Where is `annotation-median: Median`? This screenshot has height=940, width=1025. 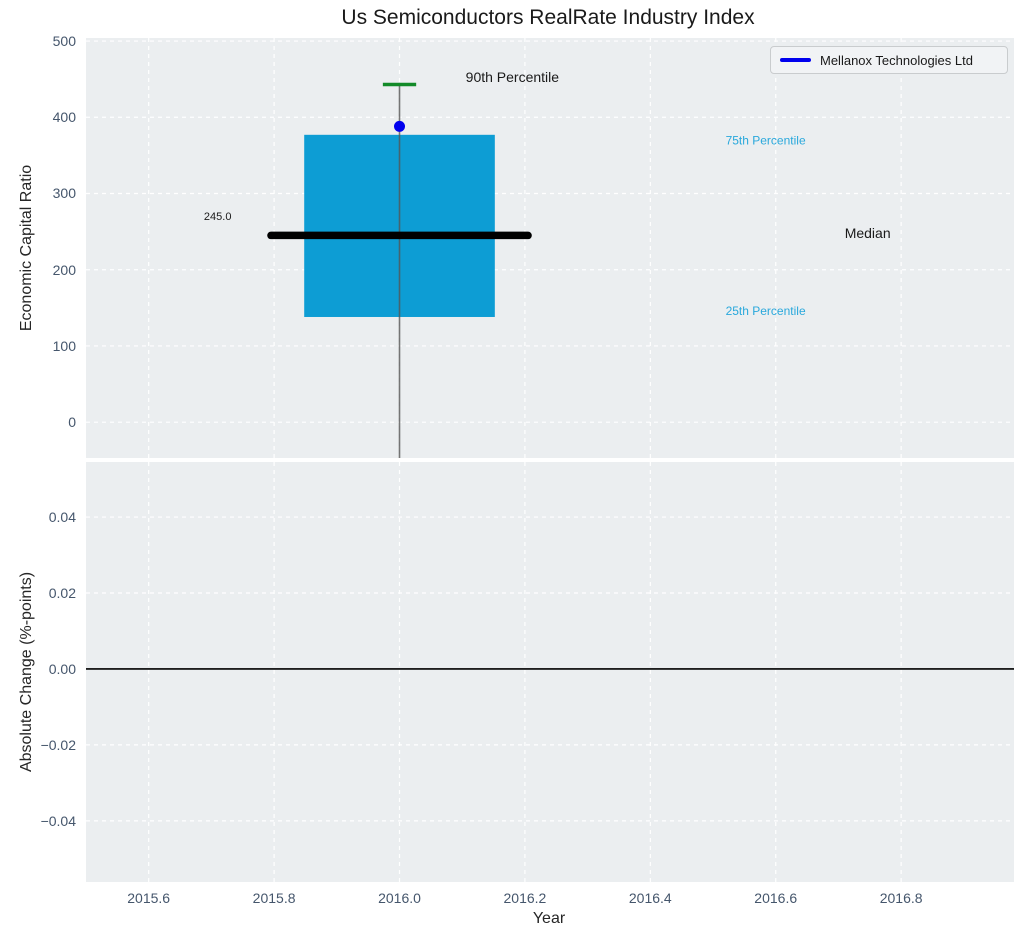 annotation-median: Median is located at coordinates (868, 233).